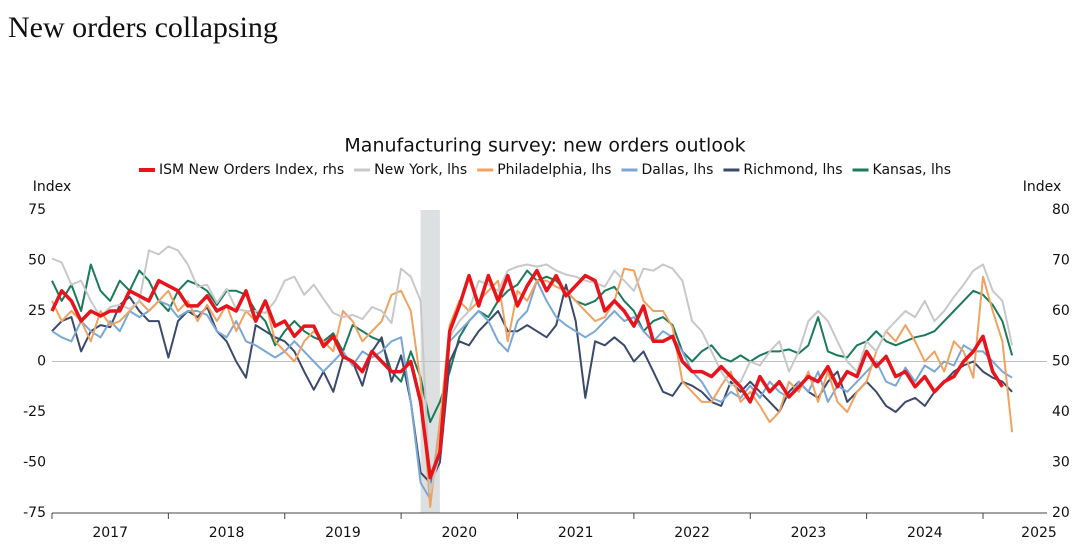 The width and height of the screenshot is (1075, 555). I want to click on y2-tick-label: 30, so click(1061, 463).